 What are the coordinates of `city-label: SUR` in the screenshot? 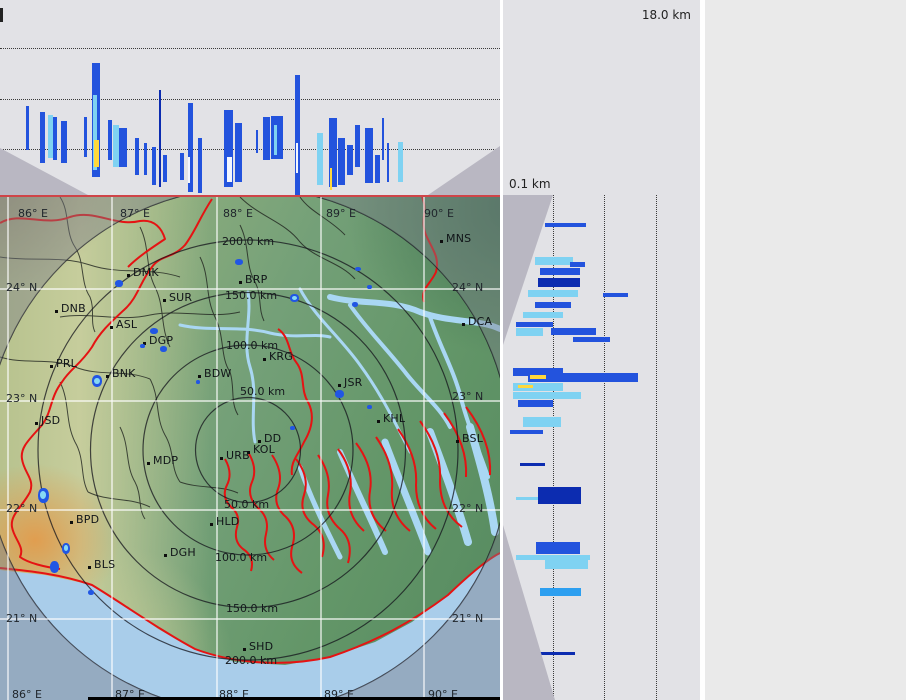 It's located at (181, 297).